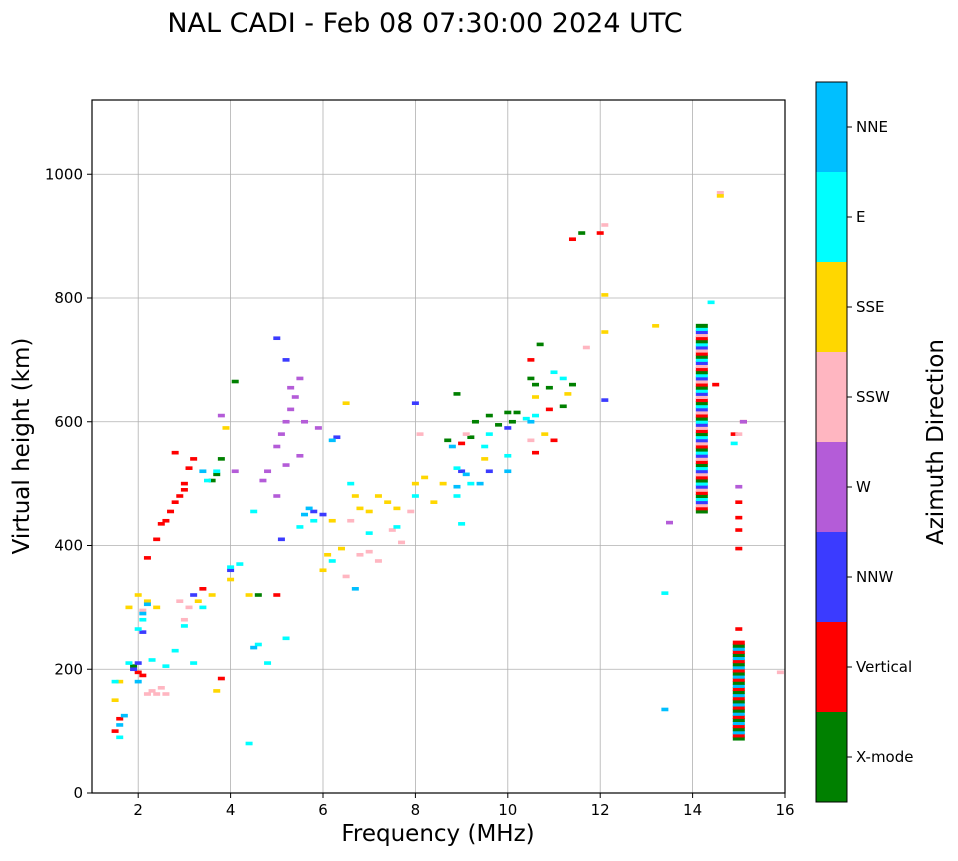 The width and height of the screenshot is (958, 861). Describe the element at coordinates (68, 298) in the screenshot. I see `y-tick-label: 800` at that location.